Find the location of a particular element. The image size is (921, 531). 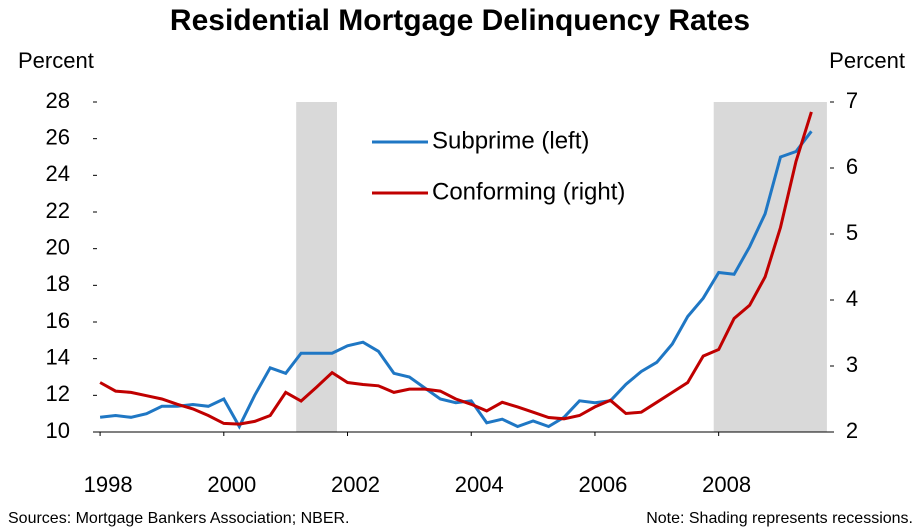

x-tick-label: 2000 is located at coordinates (231, 484).